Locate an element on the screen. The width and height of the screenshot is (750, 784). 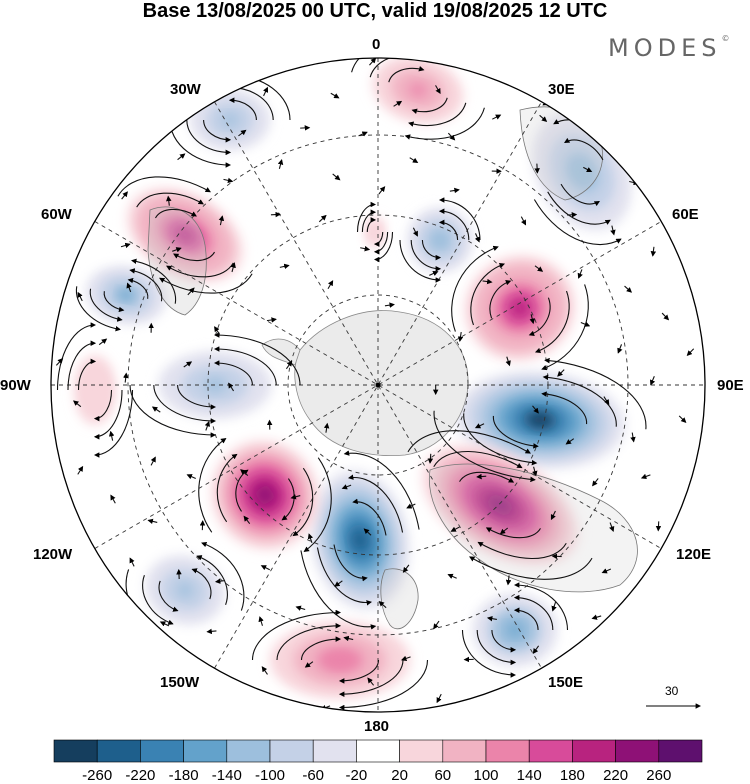
colorbar is located at coordinates (378, 751).